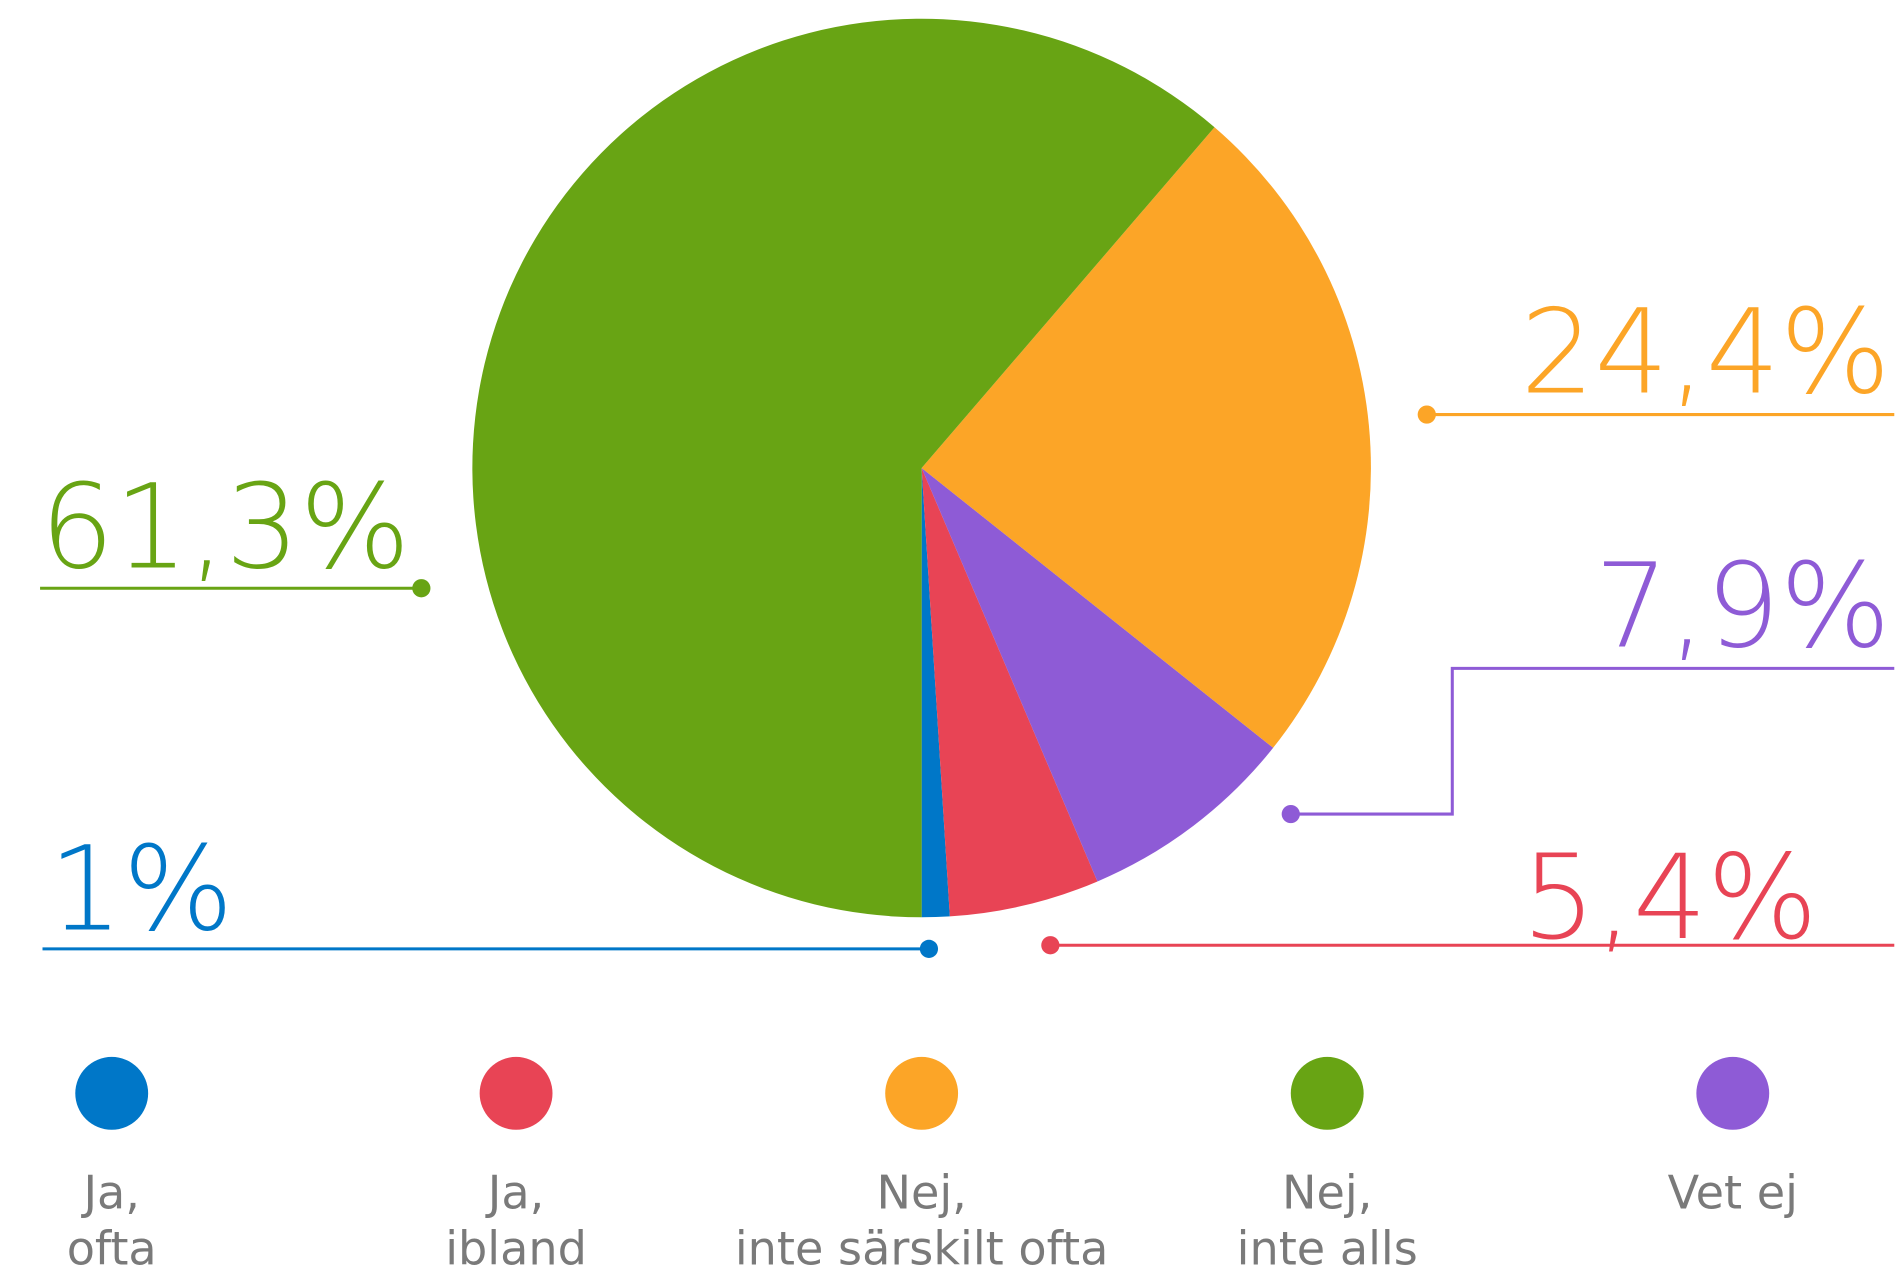 The height and width of the screenshot is (1276, 1904). What do you see at coordinates (1743, 607) in the screenshot?
I see `value-label: 7,9%` at bounding box center [1743, 607].